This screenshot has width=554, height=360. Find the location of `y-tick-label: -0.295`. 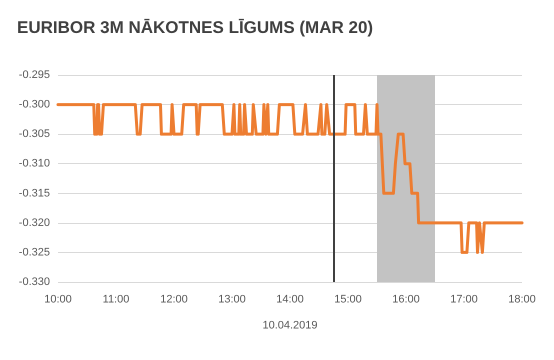

y-tick-label: -0.295 is located at coordinates (34, 75).